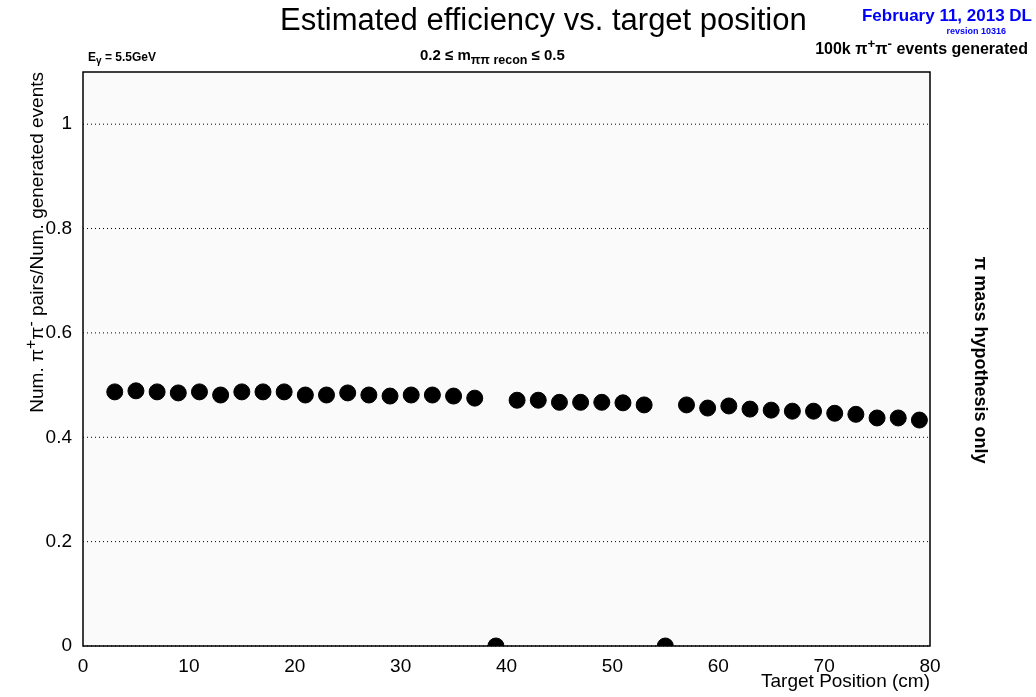  I want to click on y-tick-label: 0, so click(66, 645).